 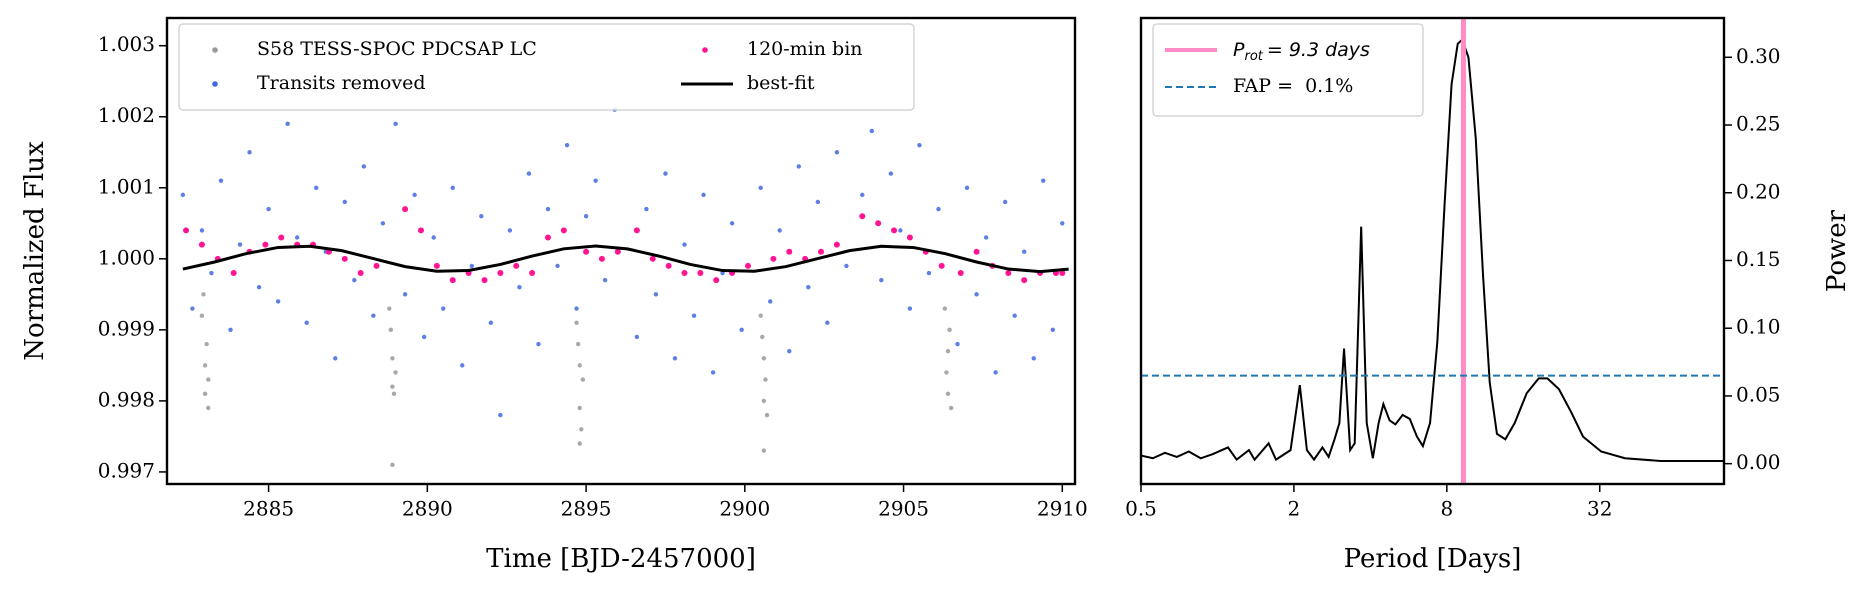 I want to click on legend-marker, so click(x=215, y=50).